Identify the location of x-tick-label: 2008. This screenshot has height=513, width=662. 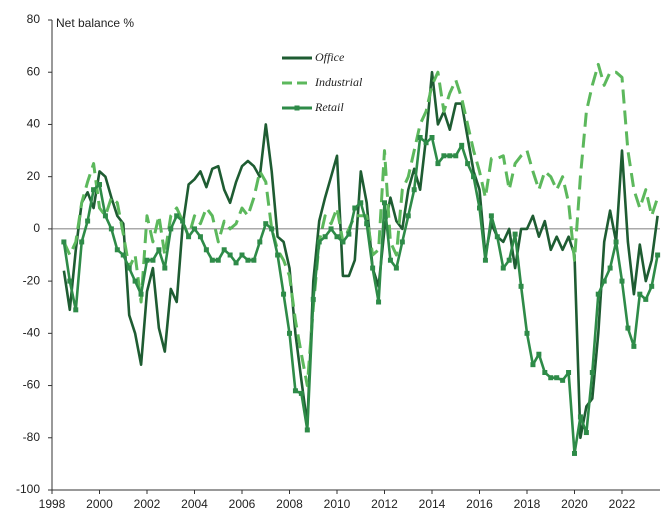
(289, 504).